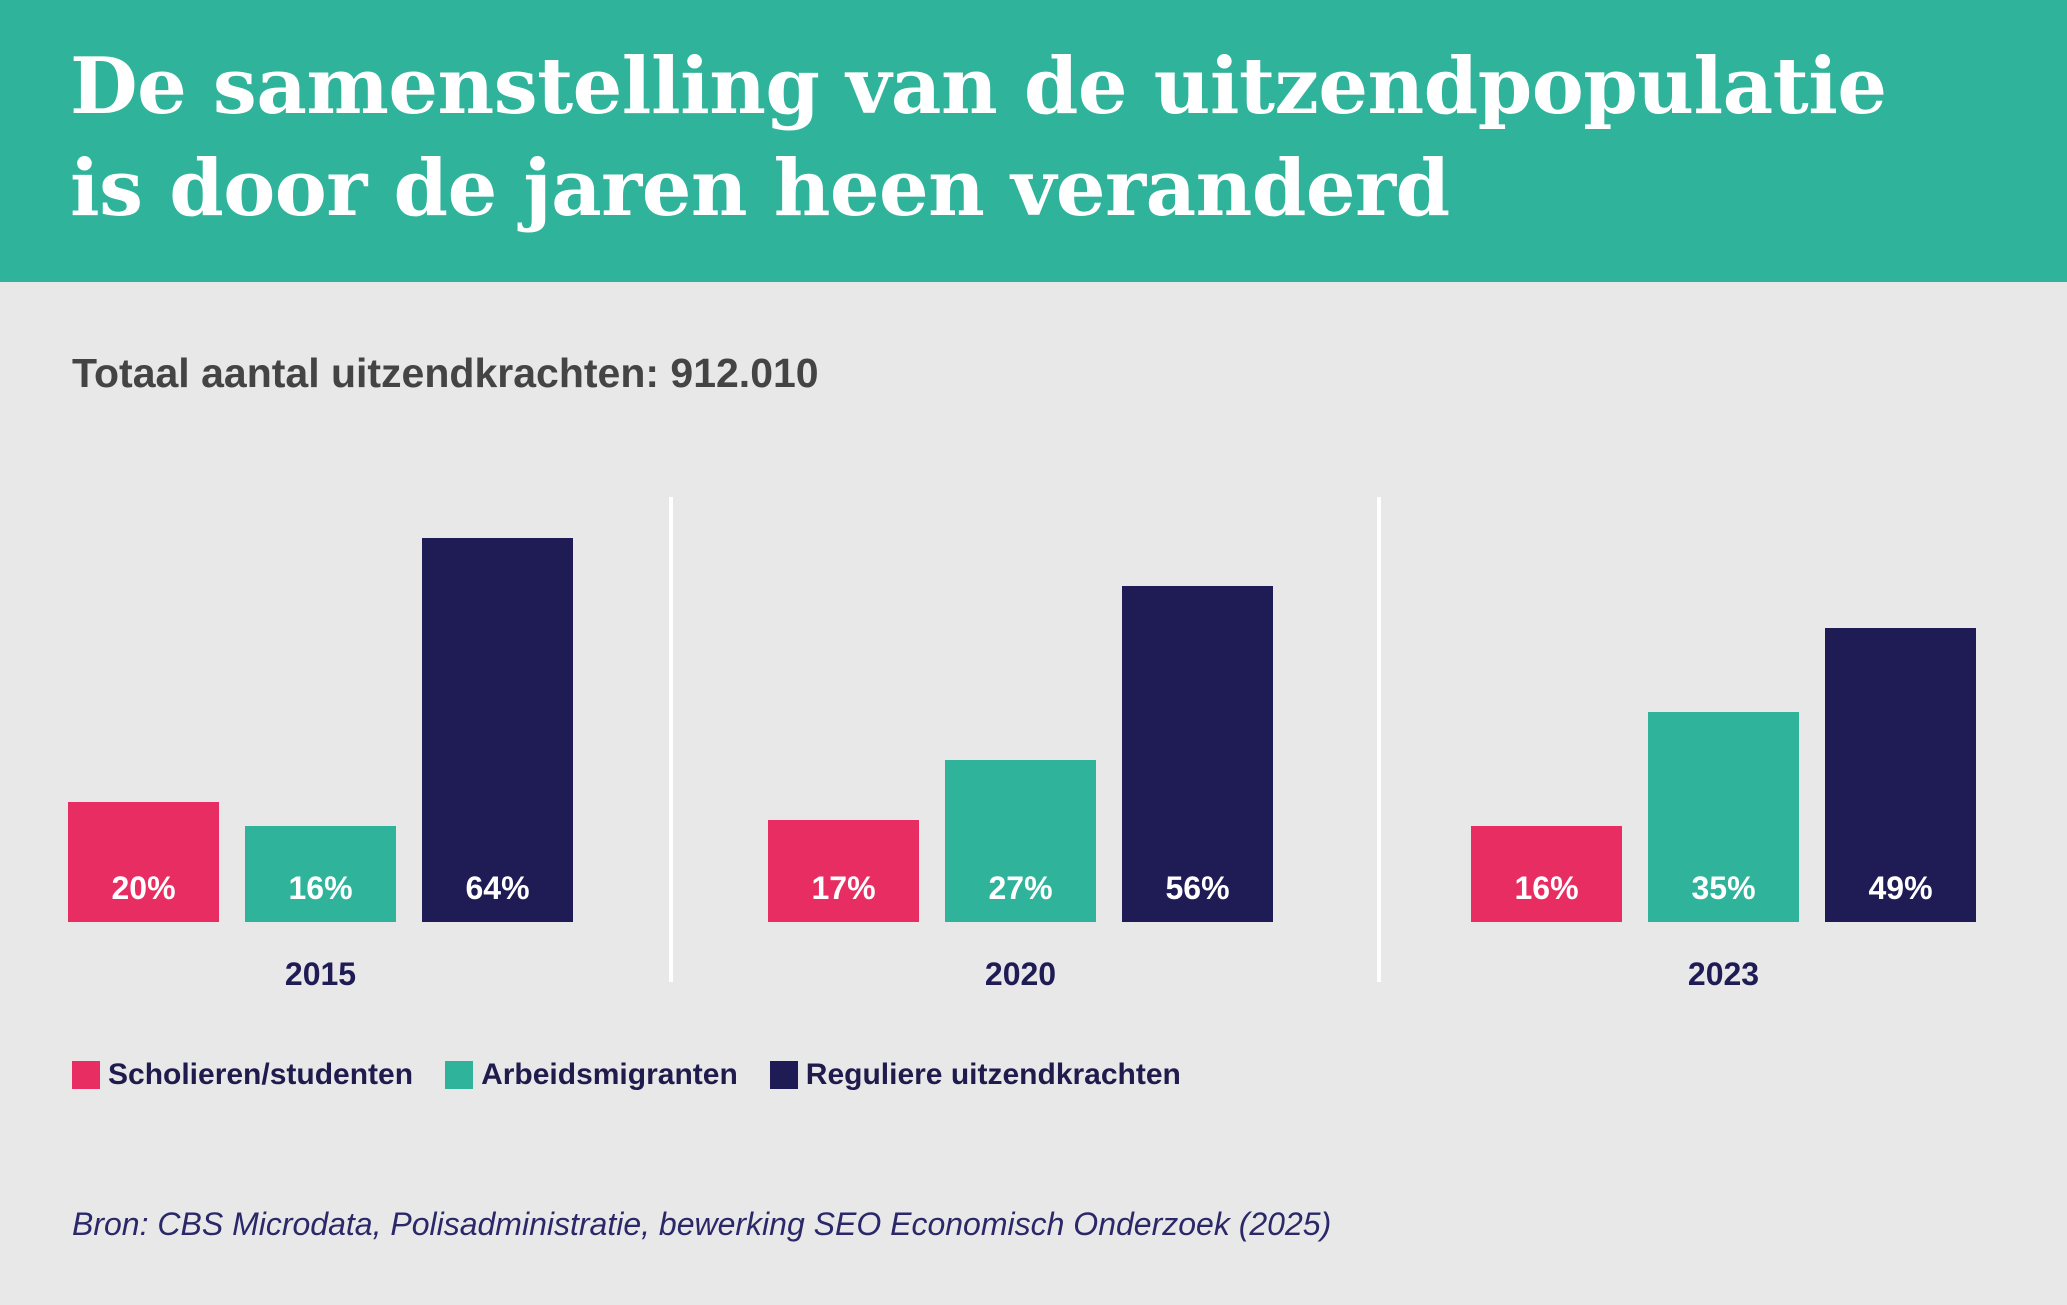 This screenshot has width=2067, height=1305. I want to click on legend-item-scholieren: Scholieren/studenten, so click(242, 1075).